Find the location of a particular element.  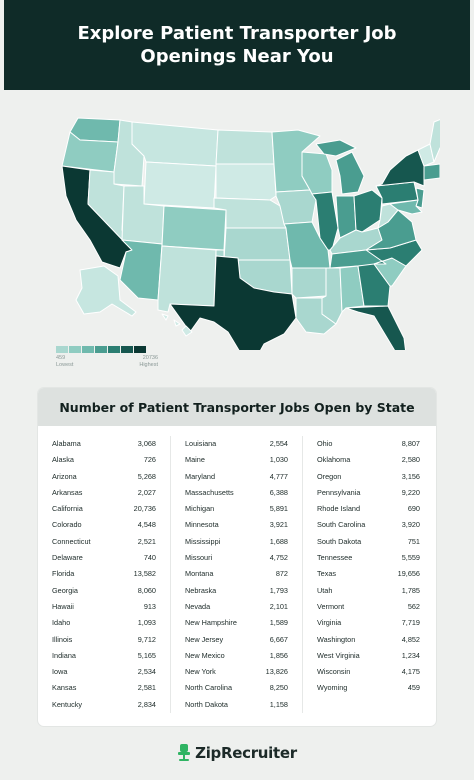

state-name: Indiana is located at coordinates (64, 655).